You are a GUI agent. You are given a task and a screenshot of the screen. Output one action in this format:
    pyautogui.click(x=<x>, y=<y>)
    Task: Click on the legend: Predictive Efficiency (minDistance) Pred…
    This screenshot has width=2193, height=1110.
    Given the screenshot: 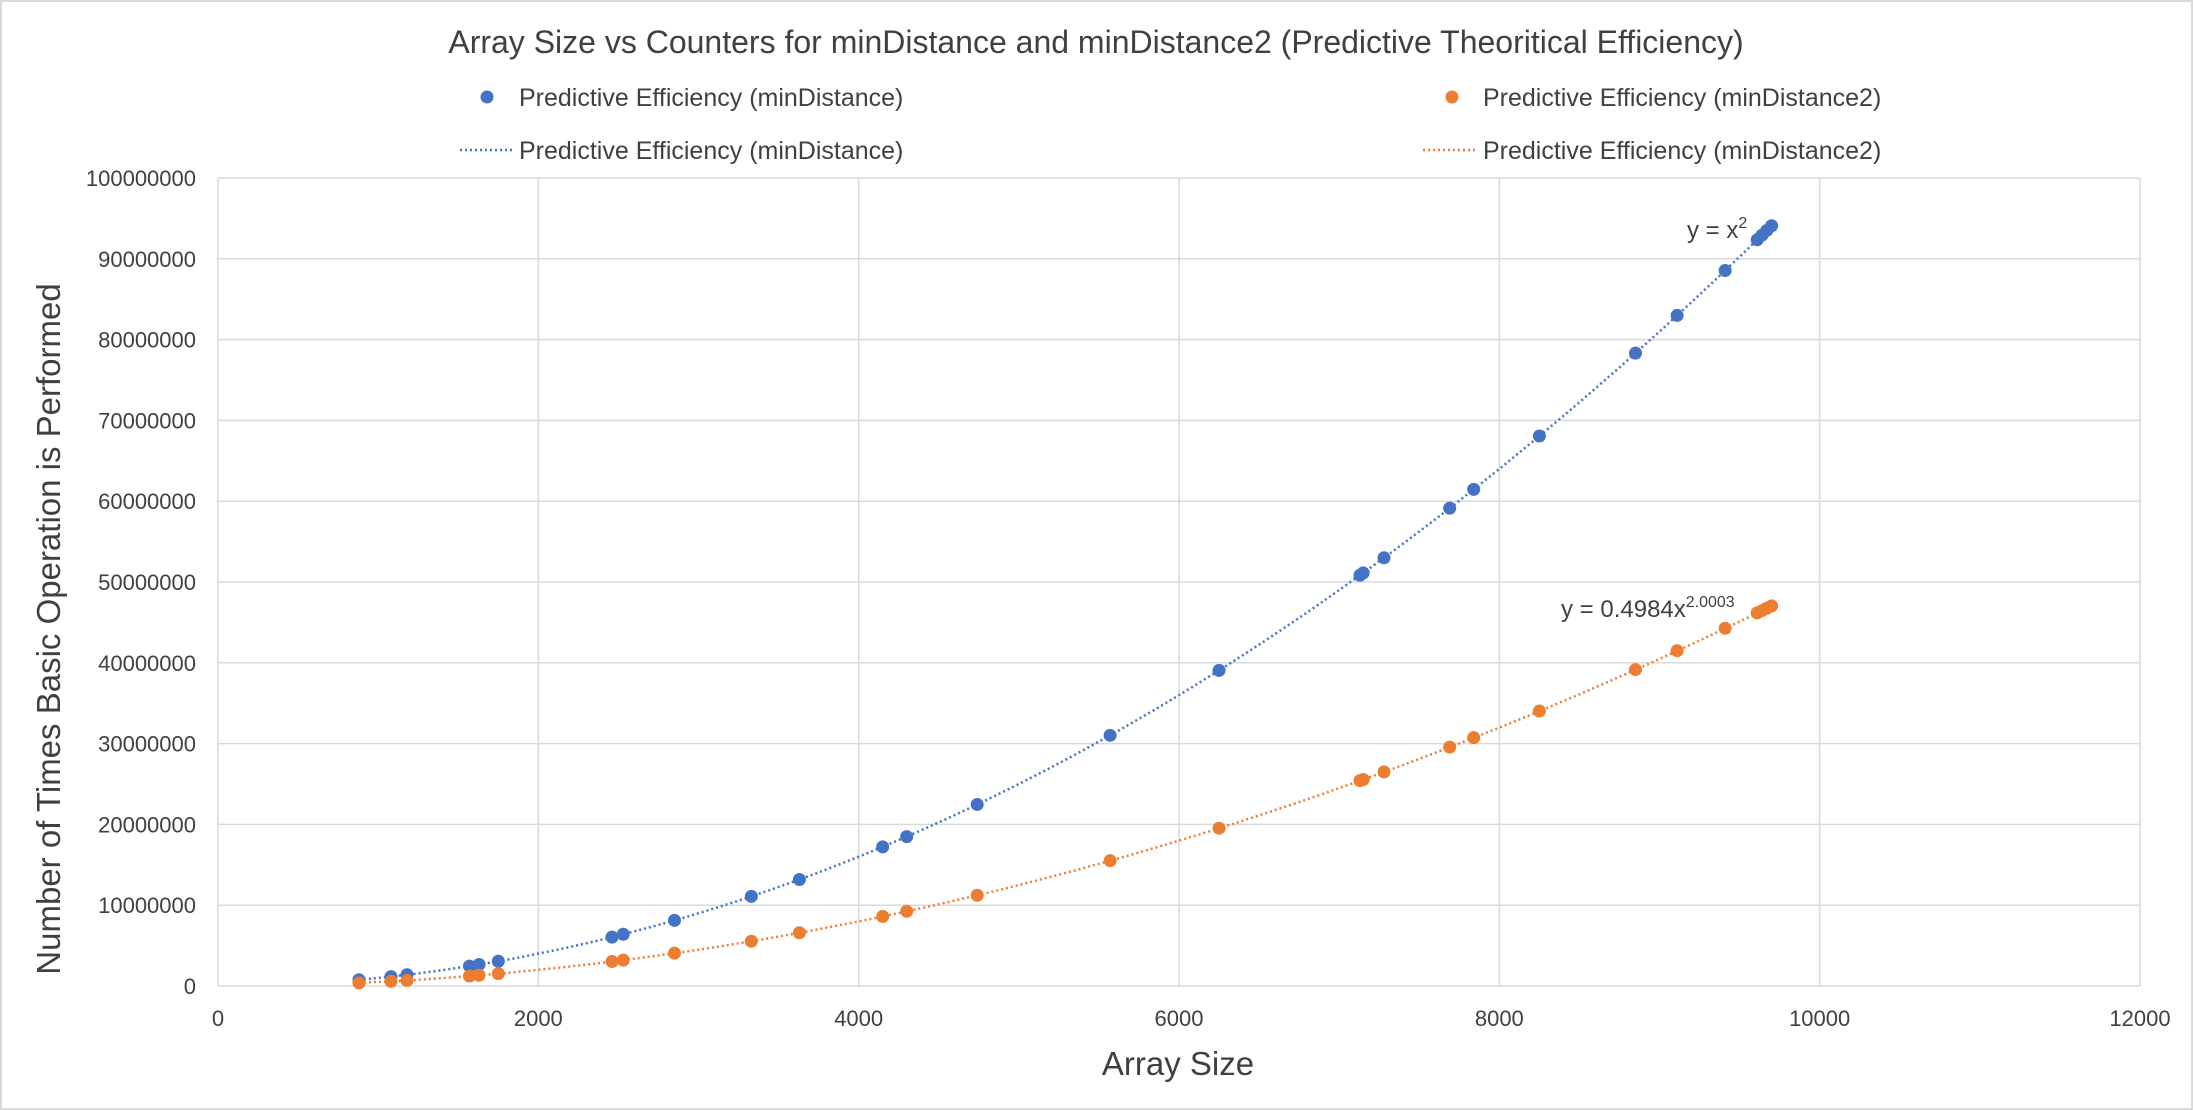 What is the action you would take?
    pyautogui.click(x=1170, y=124)
    